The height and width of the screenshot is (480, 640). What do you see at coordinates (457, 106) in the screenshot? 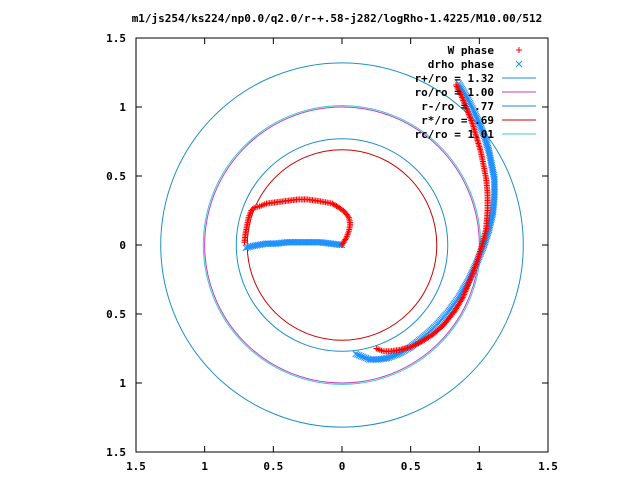
I see `legend-label: r-/ro = .77` at bounding box center [457, 106].